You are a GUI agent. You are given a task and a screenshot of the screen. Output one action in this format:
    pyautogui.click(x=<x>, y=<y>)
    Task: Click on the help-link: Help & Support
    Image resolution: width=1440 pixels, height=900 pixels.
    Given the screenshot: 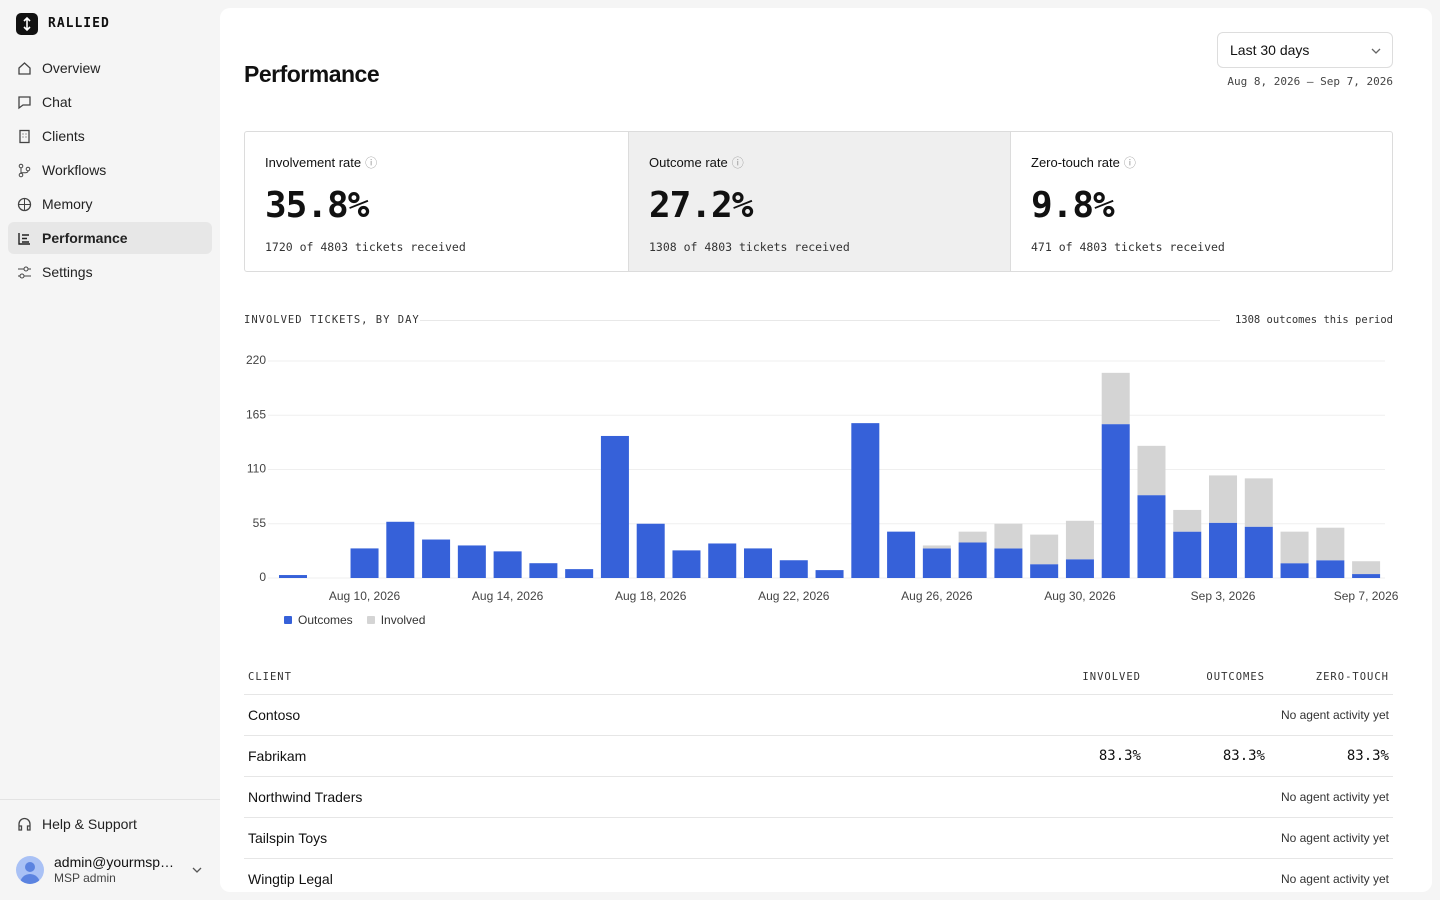 What is the action you would take?
    pyautogui.click(x=110, y=824)
    